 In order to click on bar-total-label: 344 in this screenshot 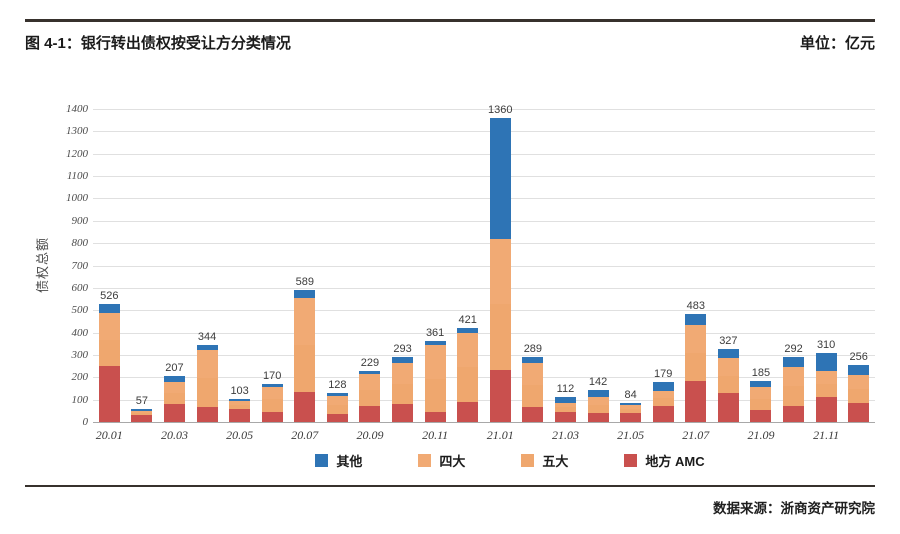, I will do `click(207, 337)`.